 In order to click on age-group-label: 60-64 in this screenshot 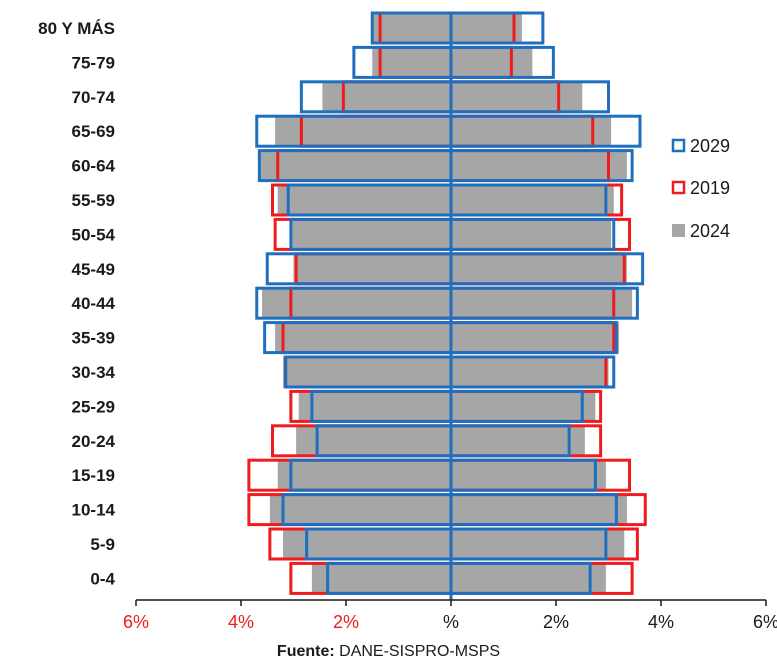, I will do `click(94, 166)`.